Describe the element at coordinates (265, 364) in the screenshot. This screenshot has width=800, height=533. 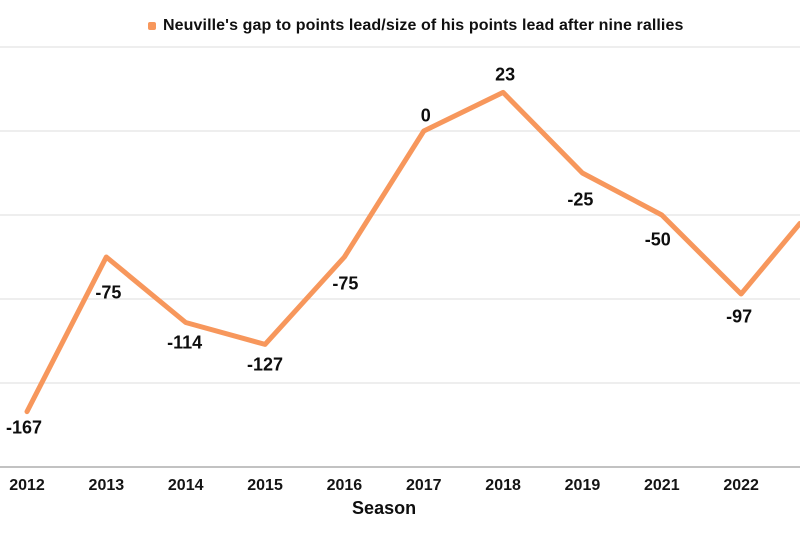
I see `data-label: -127` at that location.